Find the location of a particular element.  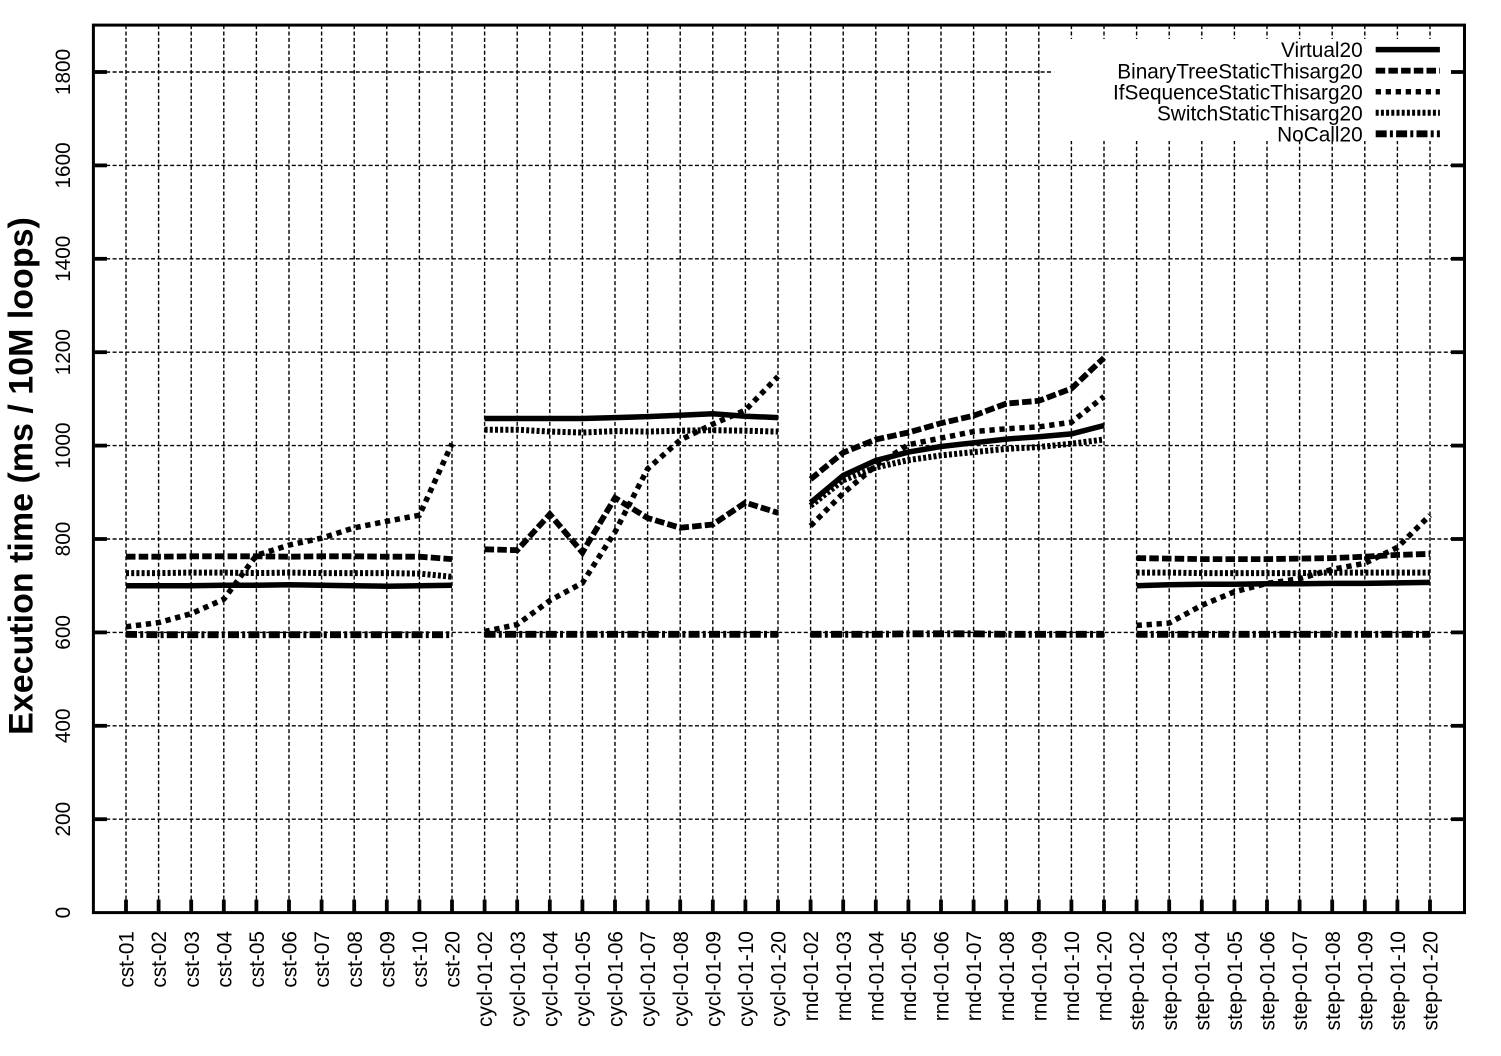

svg-text: 1200 is located at coordinates (63, 352).